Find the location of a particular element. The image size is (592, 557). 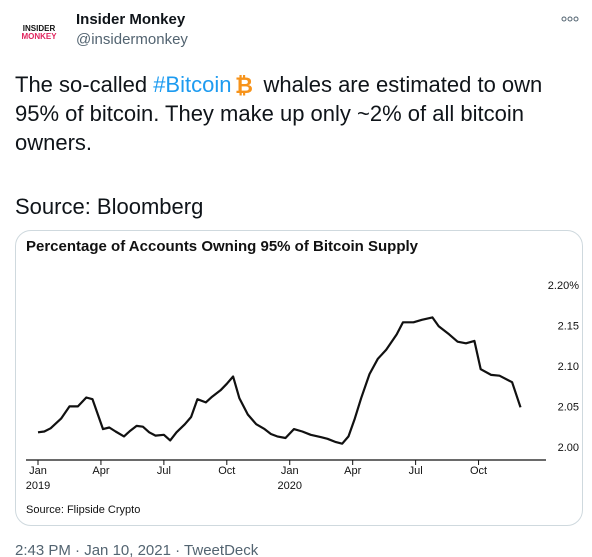

y-tick-label: 2.20% is located at coordinates (563, 286).